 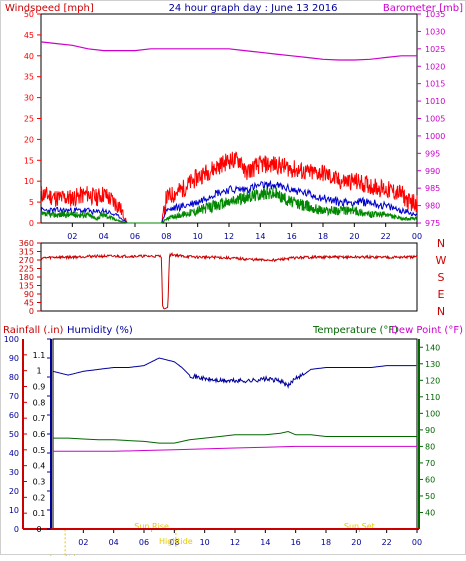 What do you see at coordinates (29, 181) in the screenshot?
I see `wind-ytick-label: 10` at bounding box center [29, 181].